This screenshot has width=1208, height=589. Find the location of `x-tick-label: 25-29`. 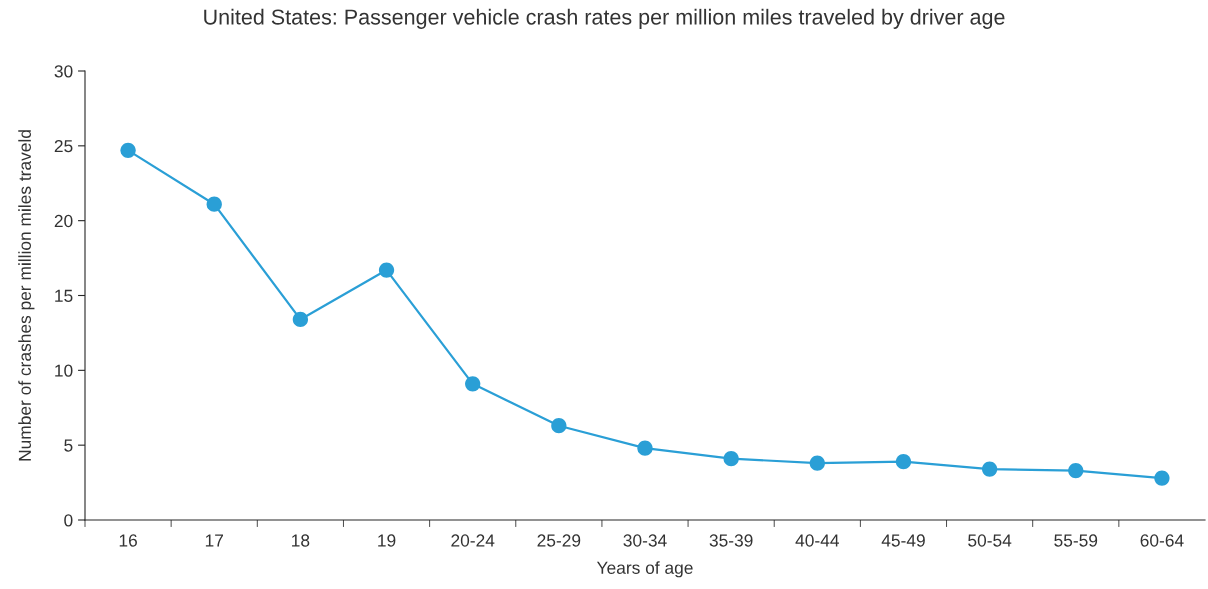

x-tick-label: 25-29 is located at coordinates (559, 540).